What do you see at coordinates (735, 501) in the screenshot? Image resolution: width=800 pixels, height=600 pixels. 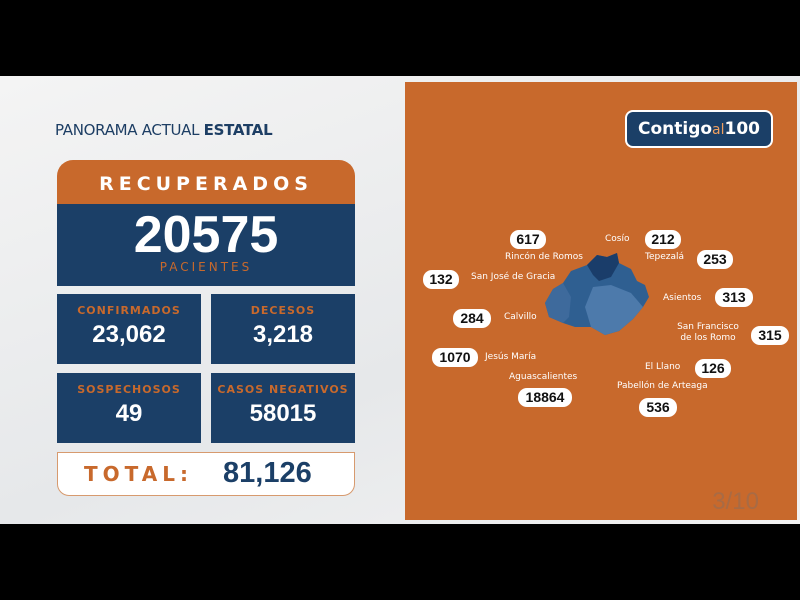 I see `page-indicator: 3/10` at bounding box center [735, 501].